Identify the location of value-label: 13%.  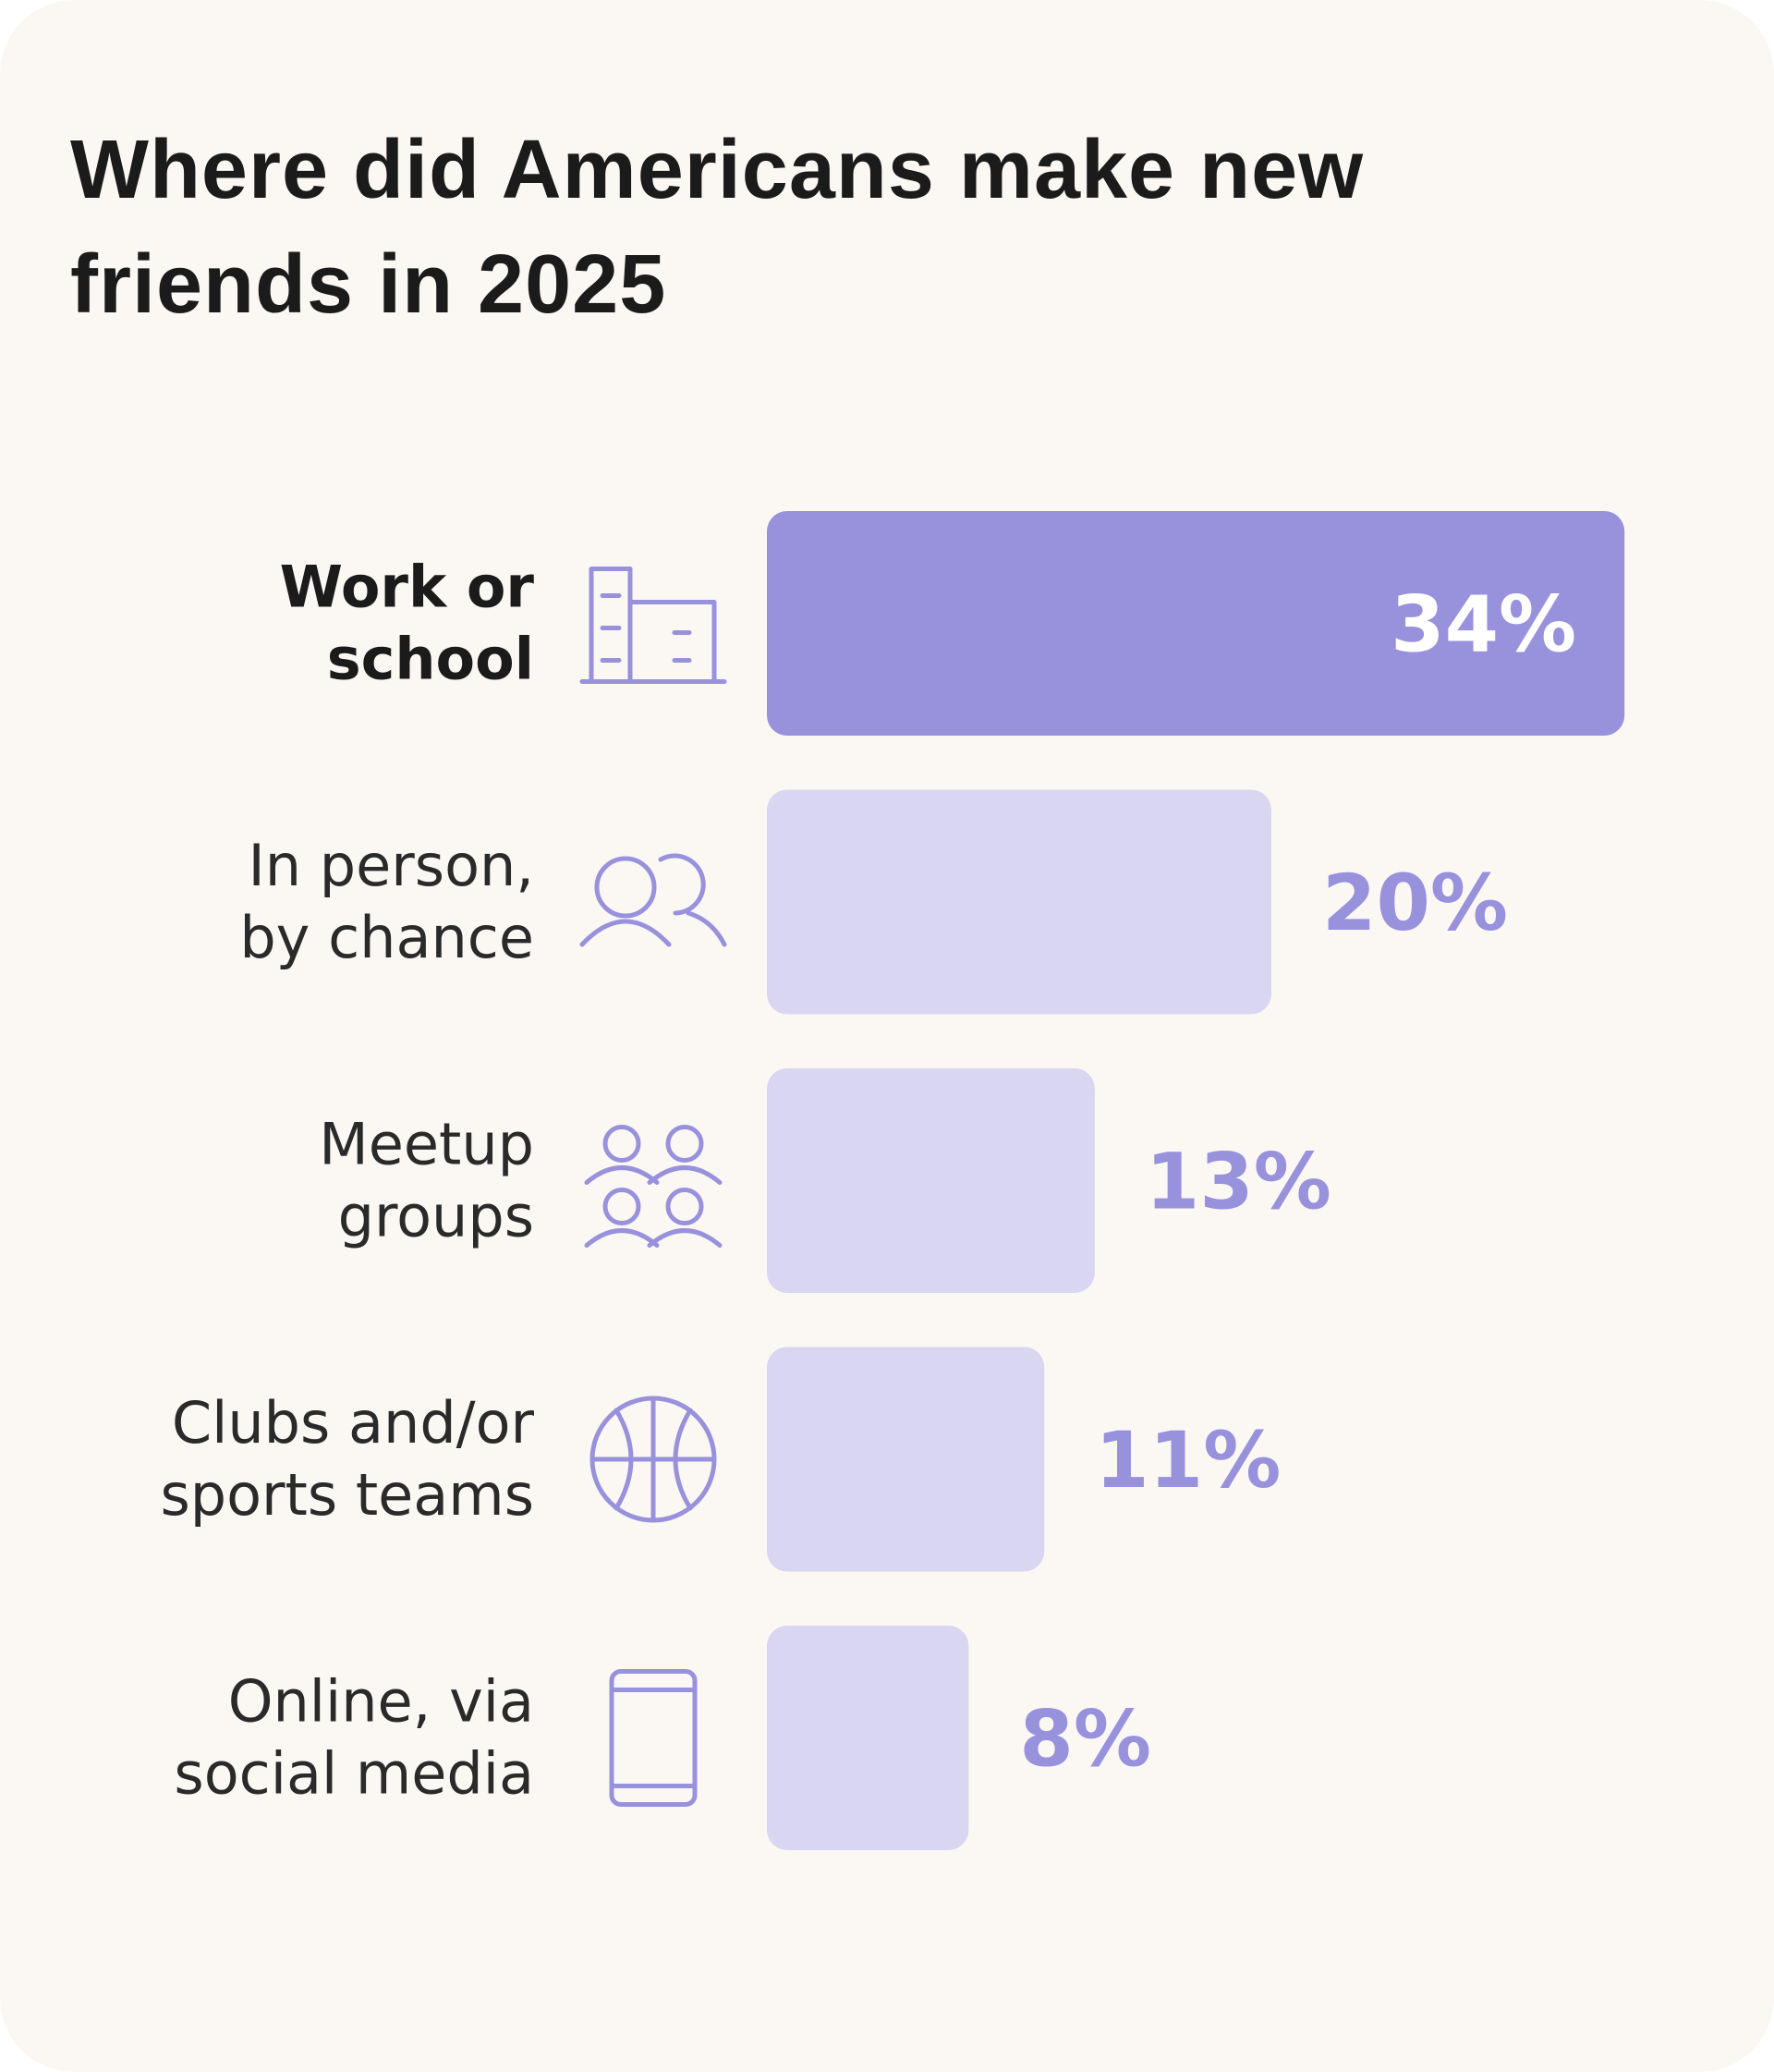
(1238, 1182).